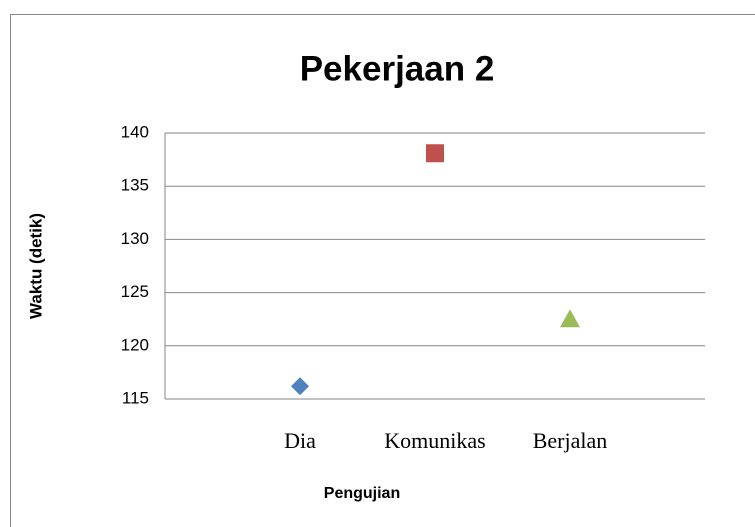  What do you see at coordinates (397, 68) in the screenshot?
I see `chart-title: Pekerjaan 2` at bounding box center [397, 68].